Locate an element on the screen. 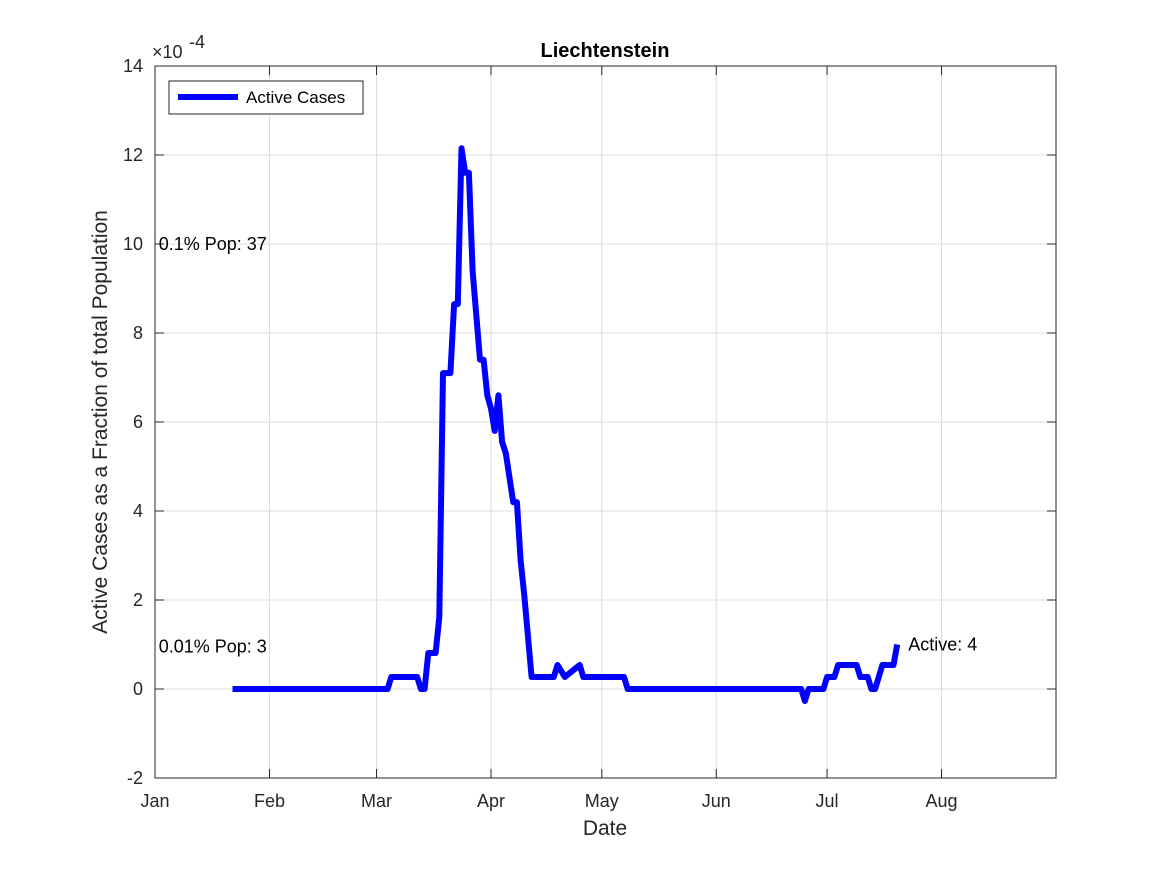 The image size is (1167, 875). y-tick-label: 6 is located at coordinates (138, 422).